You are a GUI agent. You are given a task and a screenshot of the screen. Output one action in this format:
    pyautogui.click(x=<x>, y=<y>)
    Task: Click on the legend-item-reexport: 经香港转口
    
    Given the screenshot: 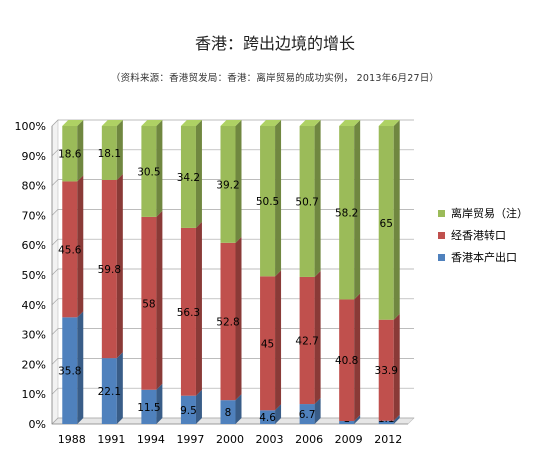 What is the action you would take?
    pyautogui.click(x=483, y=235)
    